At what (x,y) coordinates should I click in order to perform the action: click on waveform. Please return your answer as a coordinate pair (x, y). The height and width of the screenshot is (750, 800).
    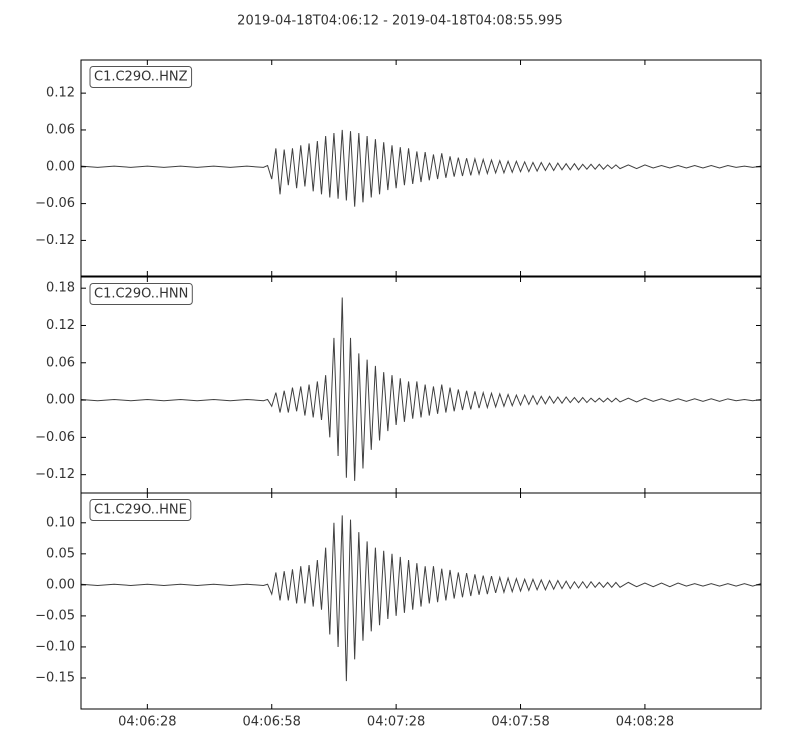
    Looking at the image, I should click on (421, 168).